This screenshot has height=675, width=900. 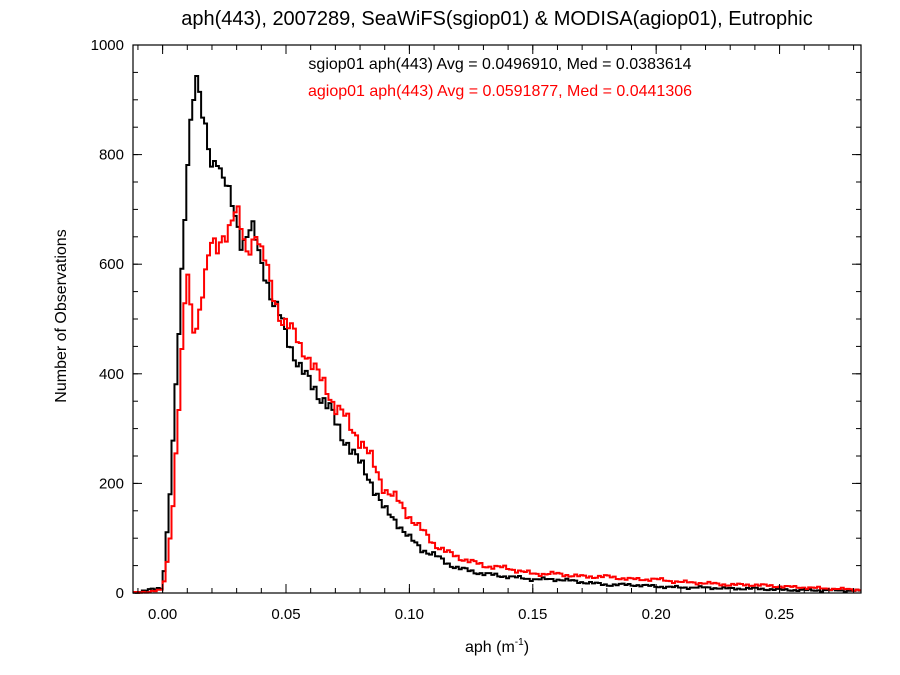 I want to click on x-tick-label: 0.05, so click(x=285, y=614).